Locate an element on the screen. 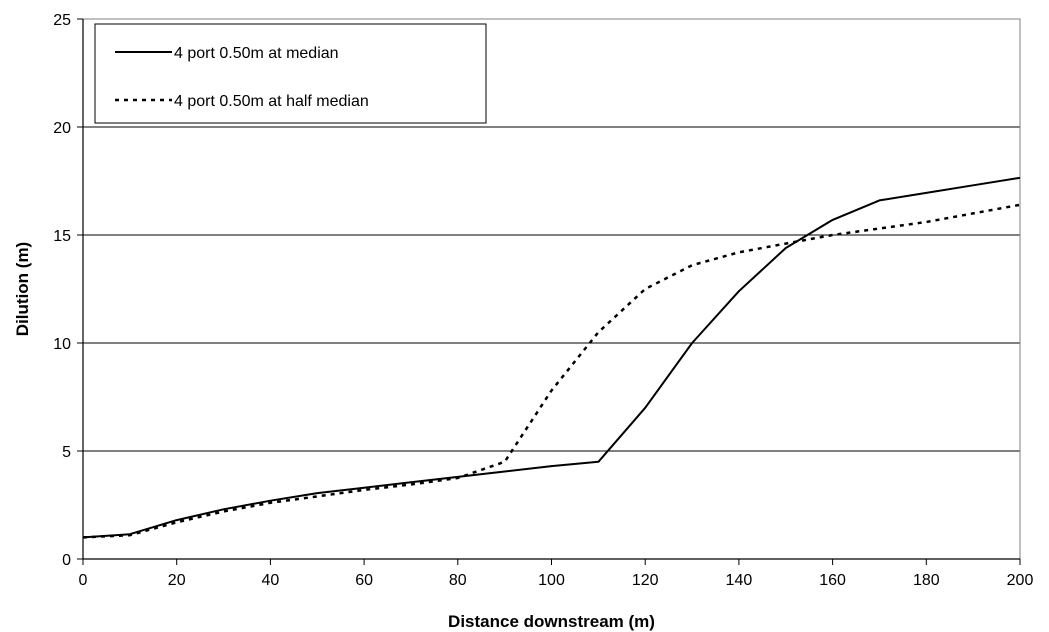 Image resolution: width=1049 pixels, height=632 pixels. x-tick-label: 20 is located at coordinates (177, 580).